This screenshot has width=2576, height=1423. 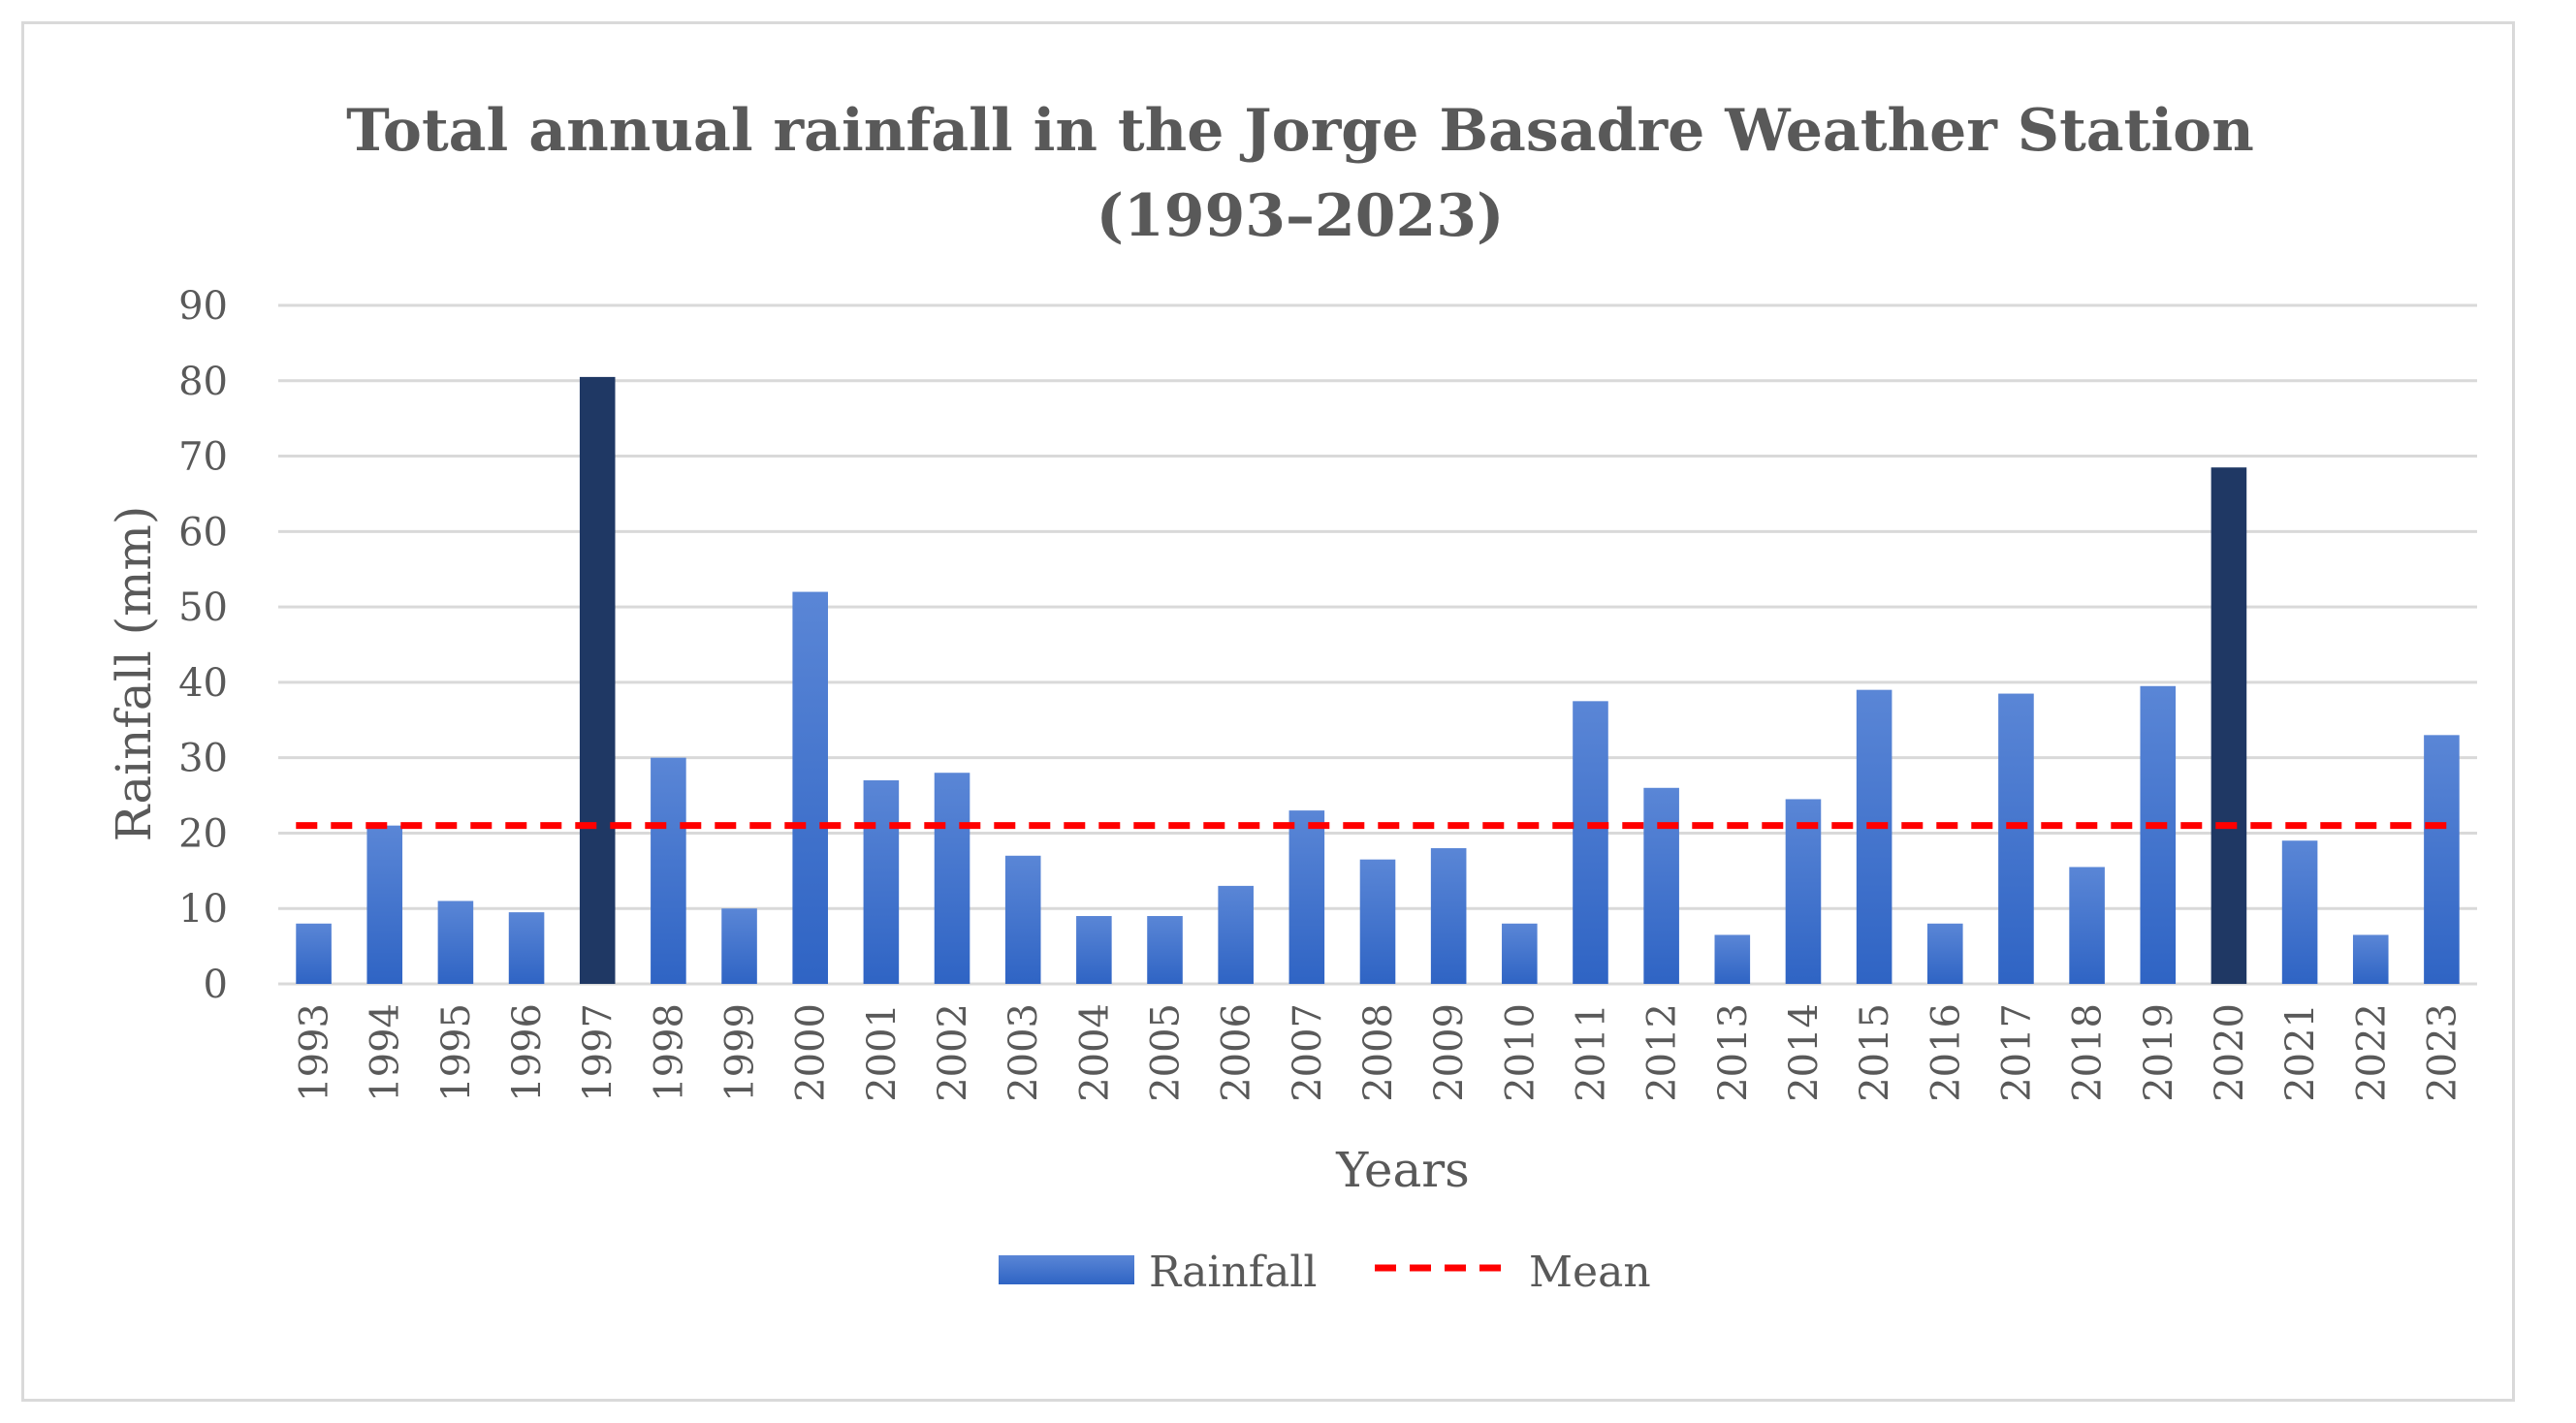 I want to click on bar-2009, so click(x=1448, y=916).